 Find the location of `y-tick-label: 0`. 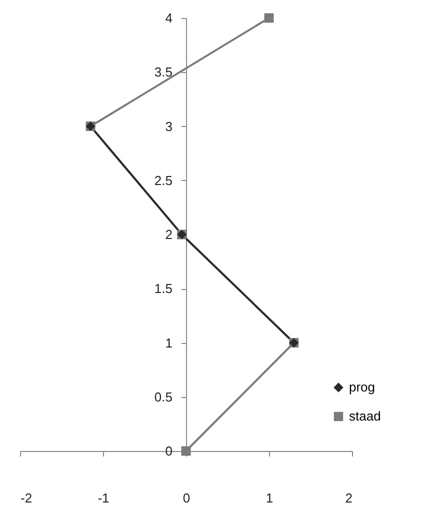

y-tick-label: 0 is located at coordinates (168, 451).